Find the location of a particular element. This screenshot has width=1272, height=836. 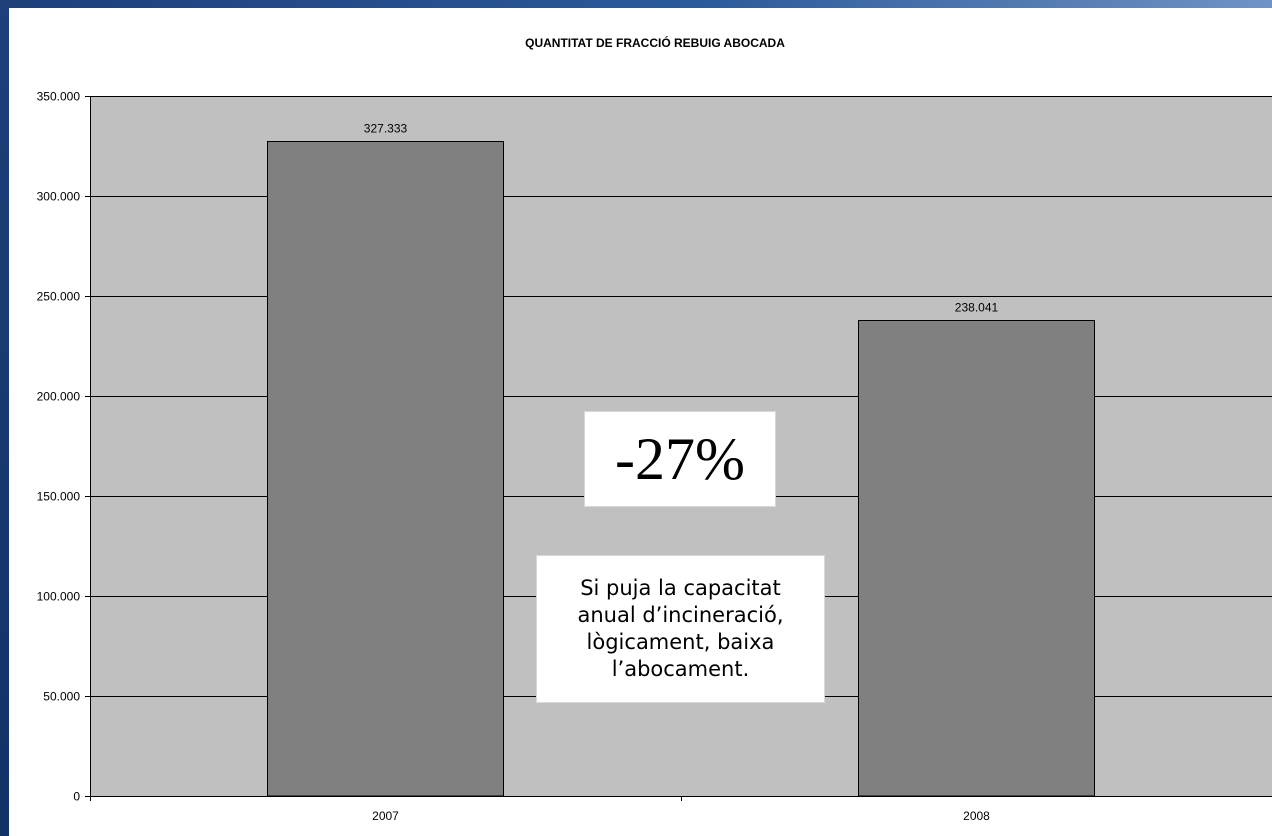

data-label-2008: 238.041 is located at coordinates (977, 308).